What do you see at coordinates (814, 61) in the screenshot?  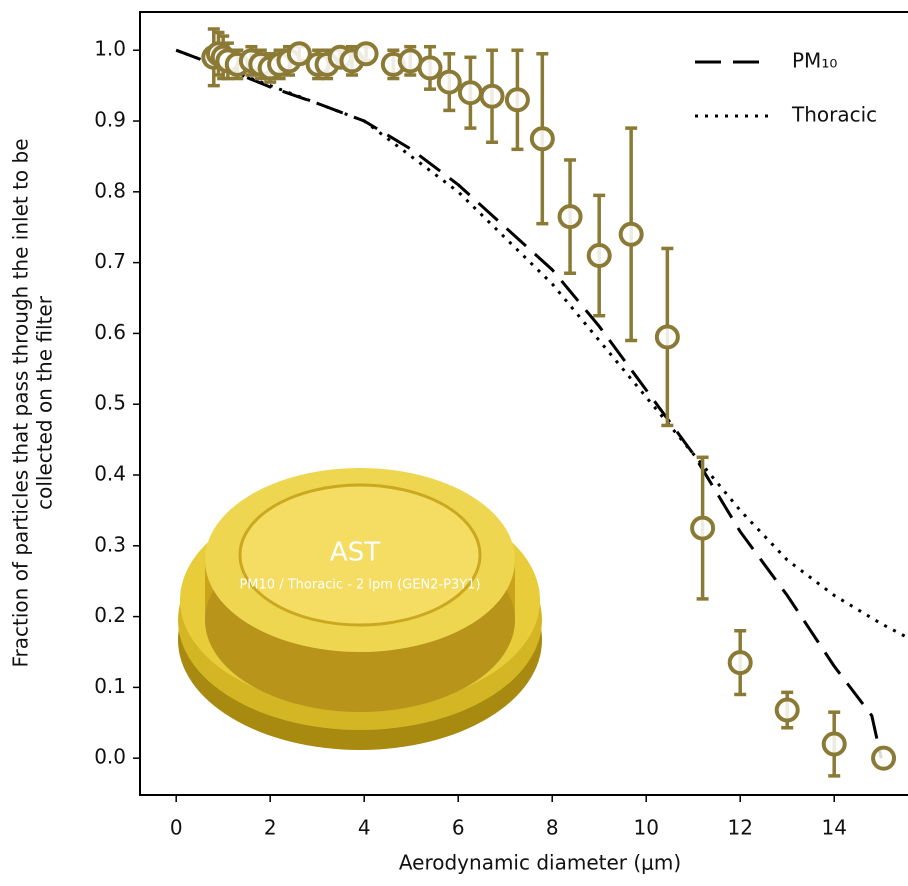 I see `legend-label: PM₁₀` at bounding box center [814, 61].